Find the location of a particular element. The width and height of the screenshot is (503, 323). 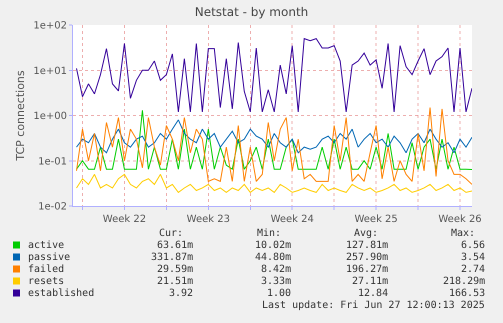

text: 1.00 is located at coordinates (279, 293).